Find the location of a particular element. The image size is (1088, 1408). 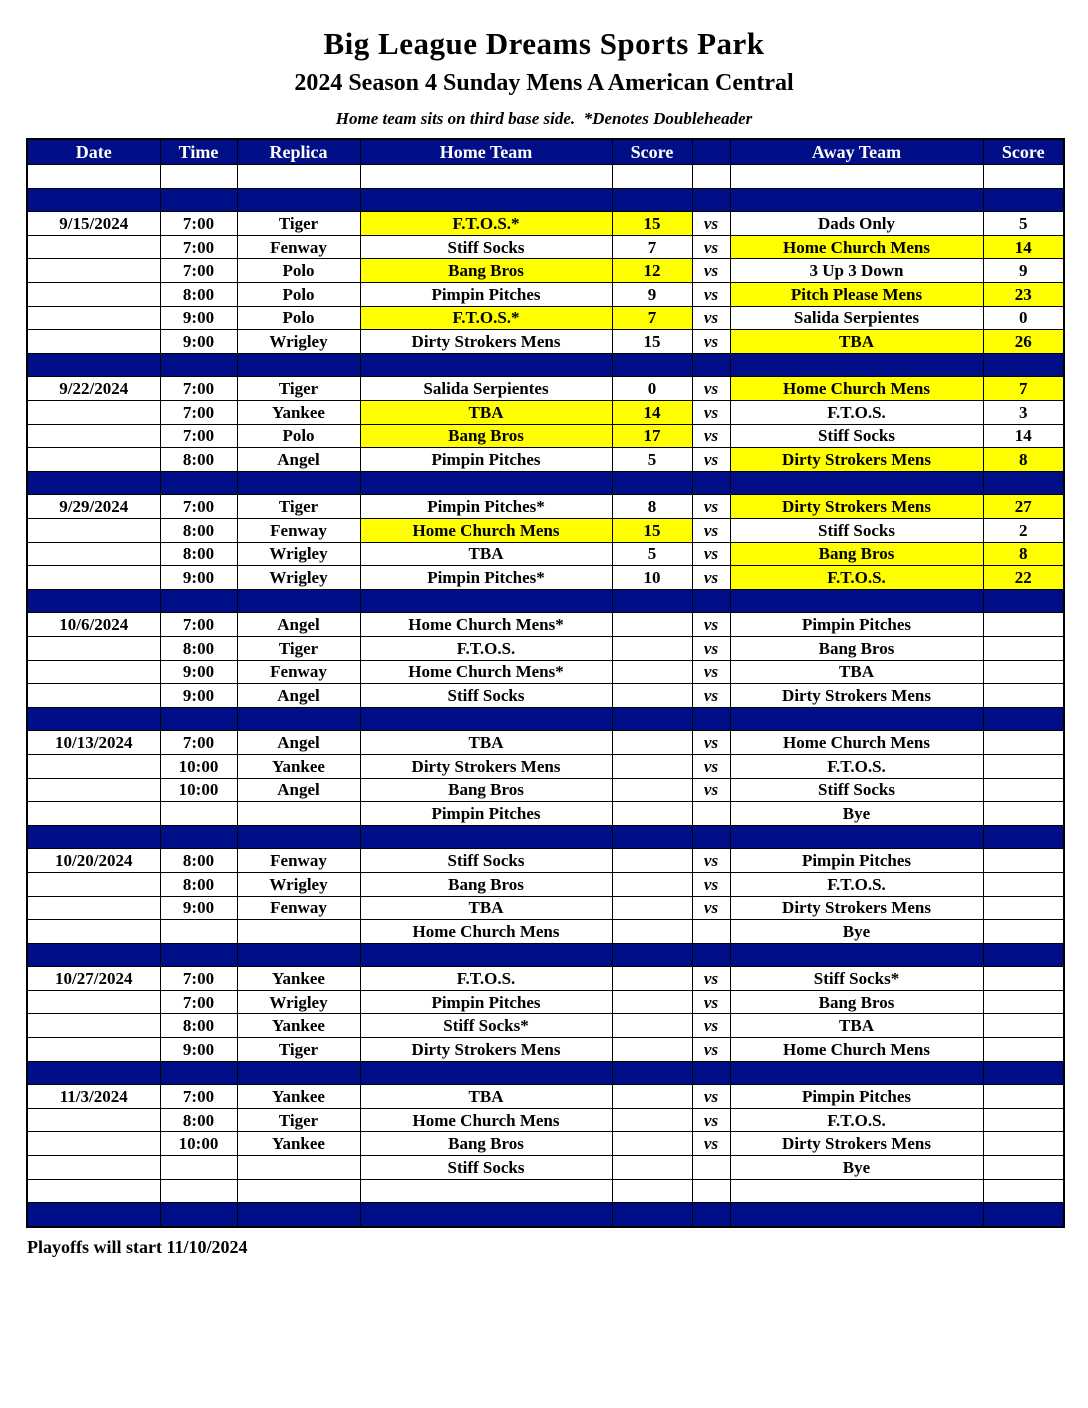

home-team-cell: Stiff Socks* is located at coordinates (486, 1026).